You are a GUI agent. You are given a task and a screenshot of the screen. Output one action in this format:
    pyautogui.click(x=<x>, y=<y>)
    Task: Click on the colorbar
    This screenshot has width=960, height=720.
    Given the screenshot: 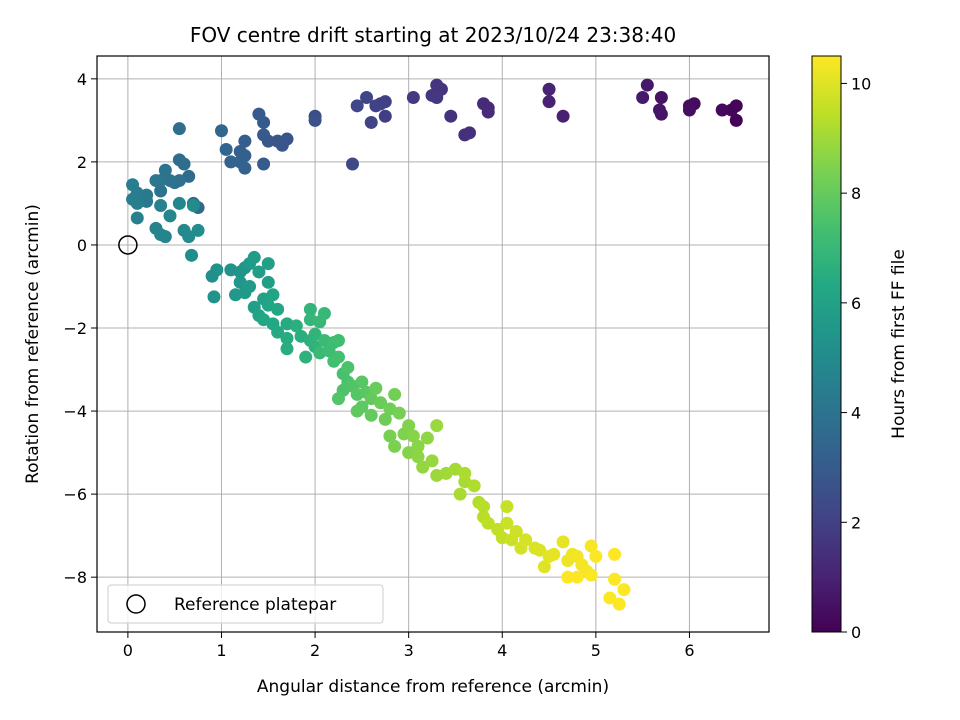 What is the action you would take?
    pyautogui.click(x=826, y=344)
    